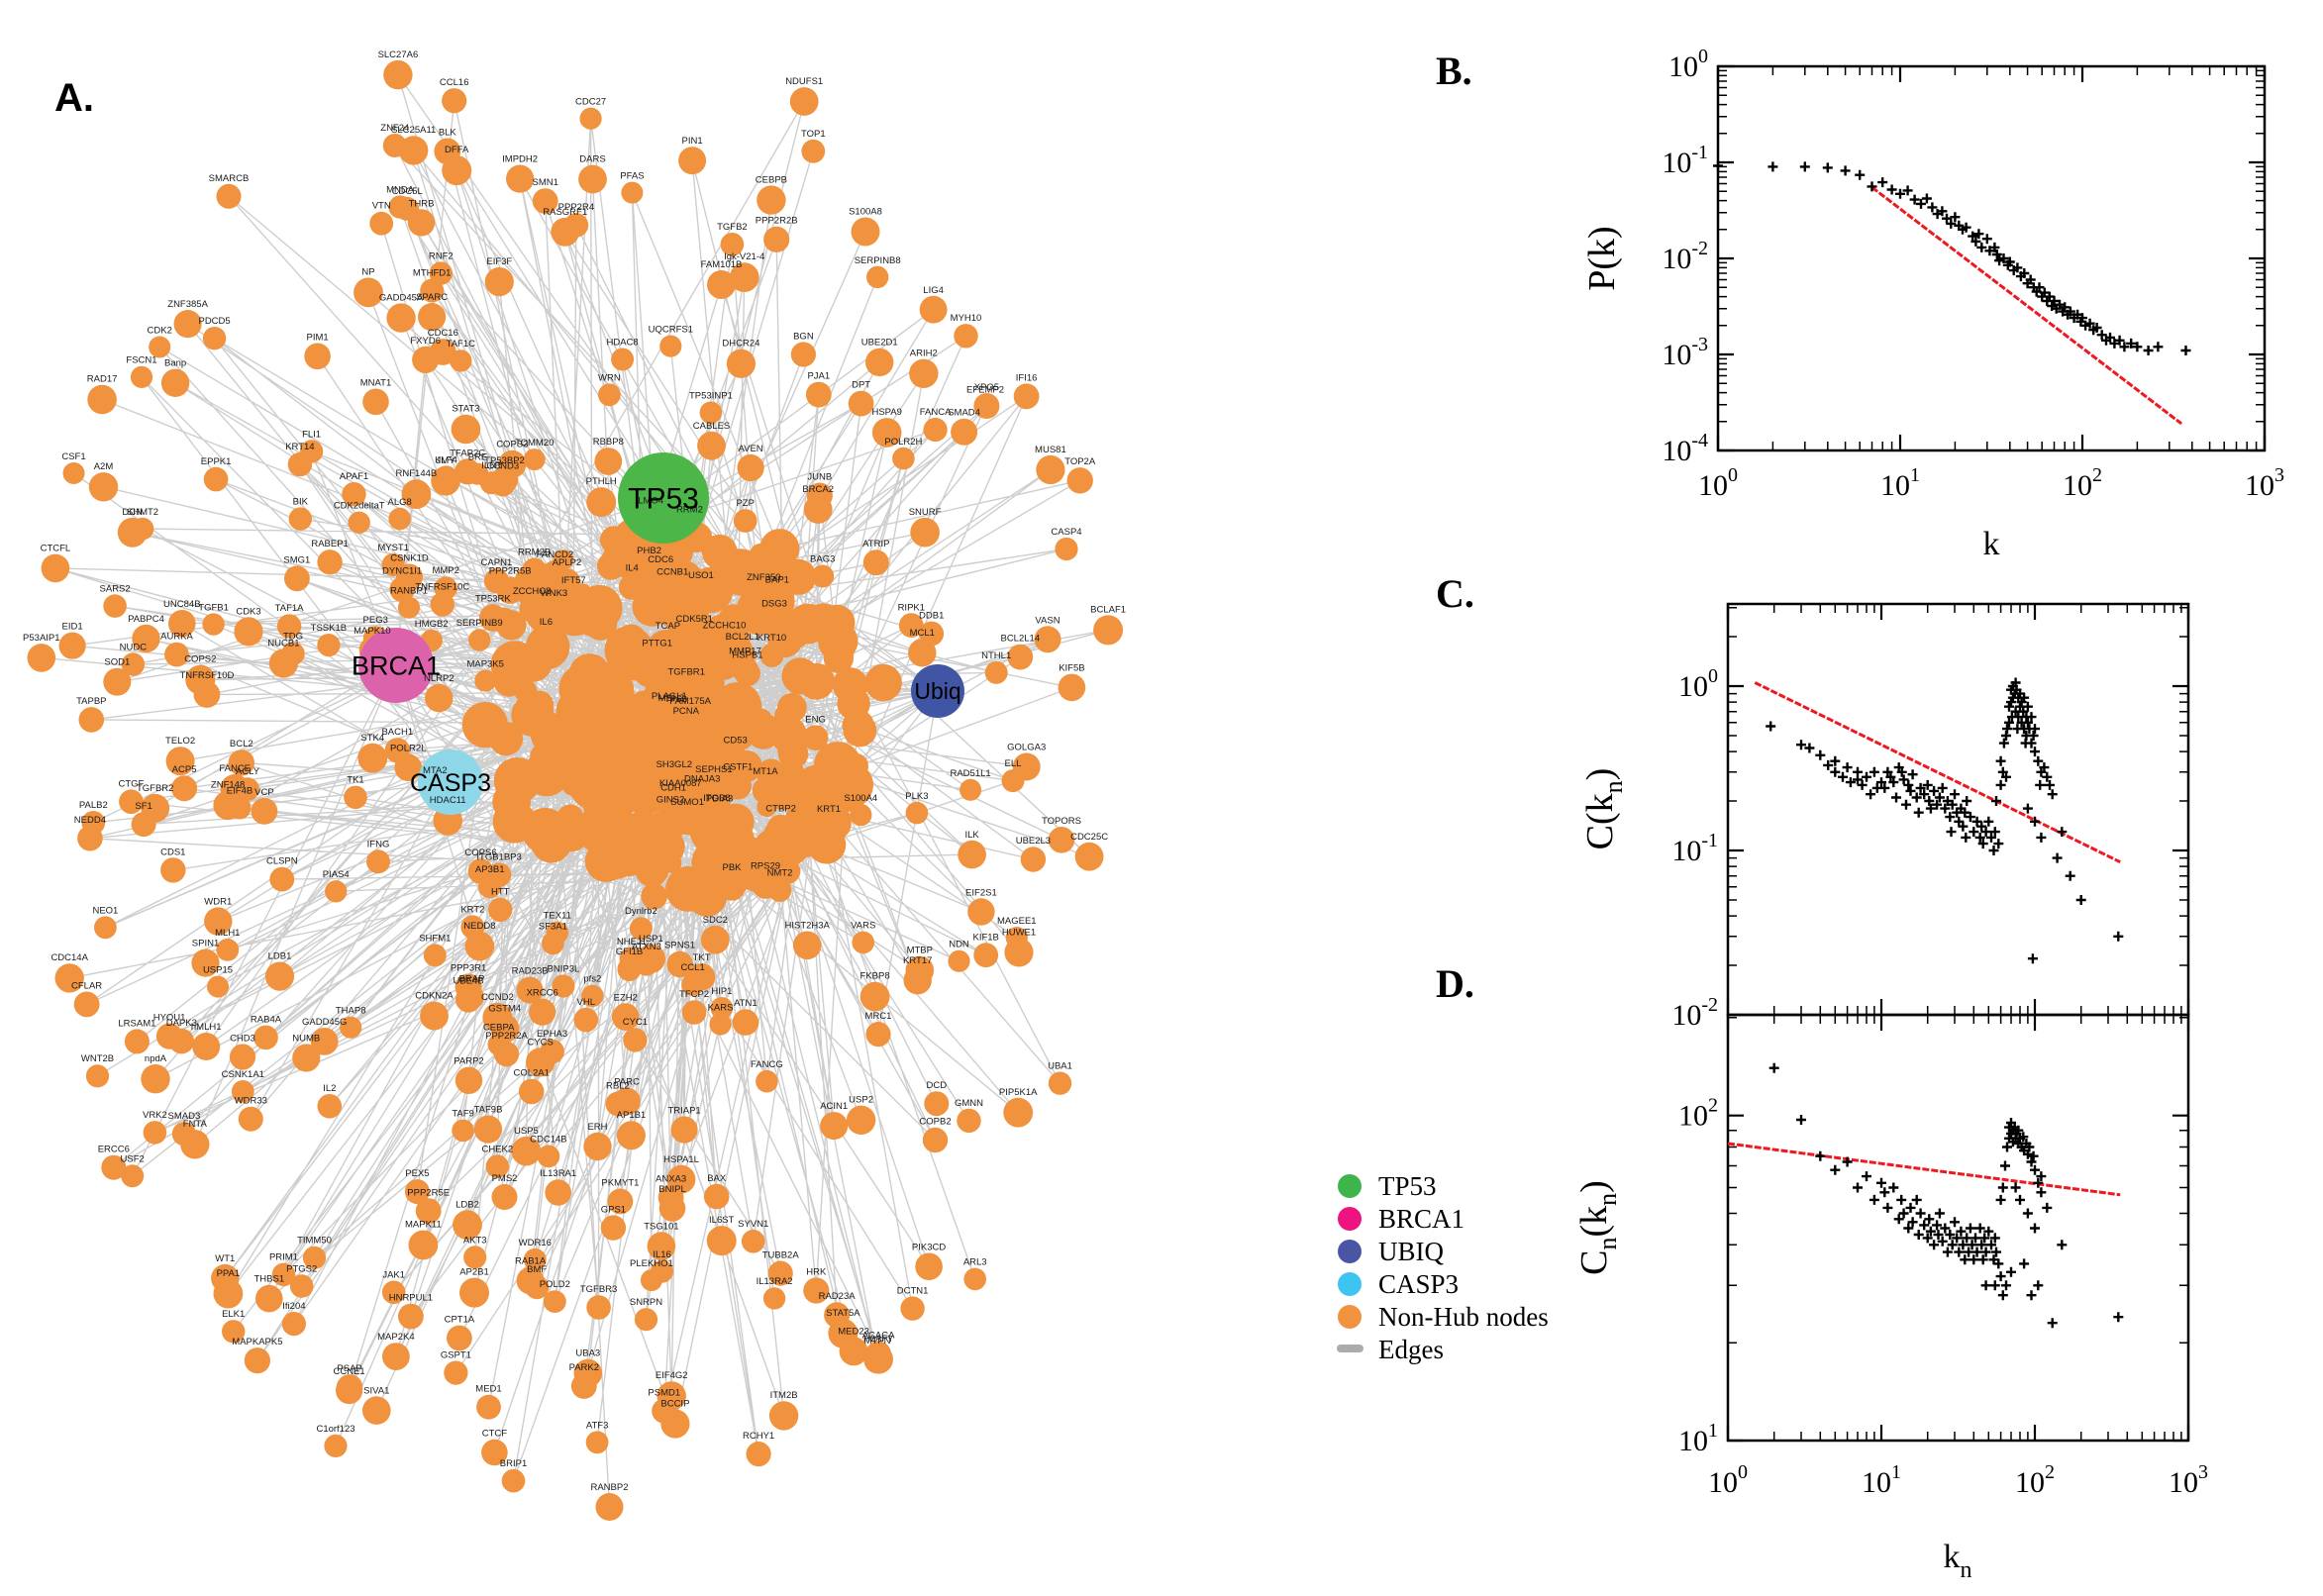 The width and height of the screenshot is (2323, 1596). Describe the element at coordinates (920, 951) in the screenshot. I see `network-node-label: MTBP` at that location.